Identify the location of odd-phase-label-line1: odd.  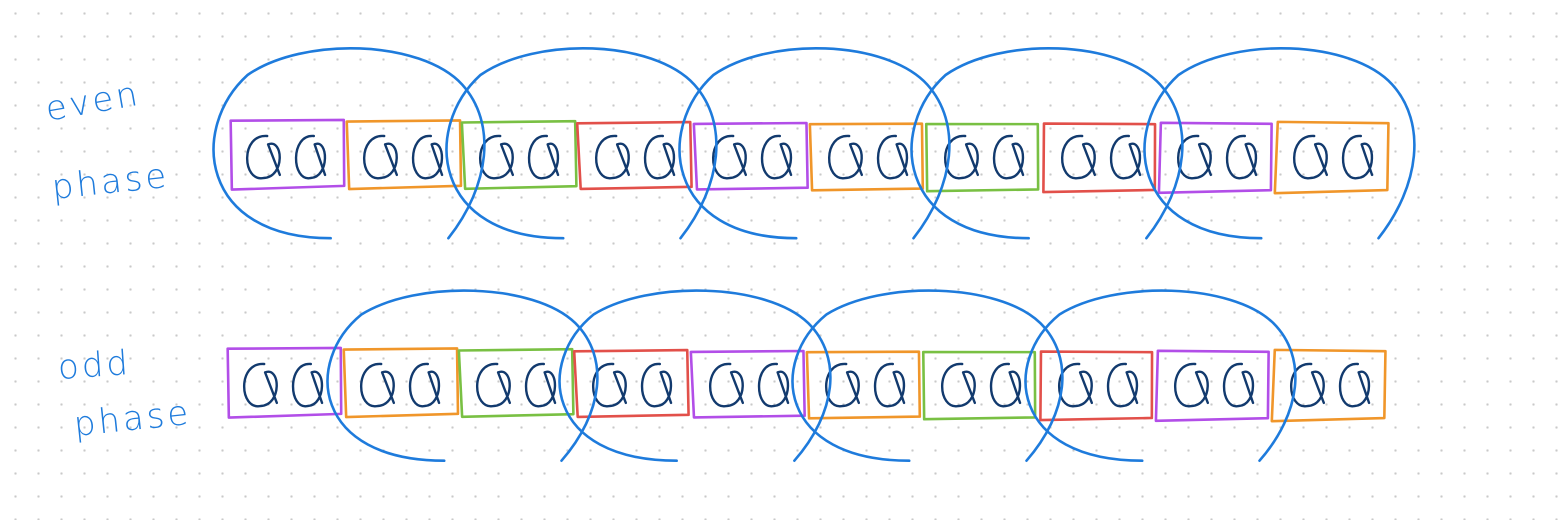
(94, 365).